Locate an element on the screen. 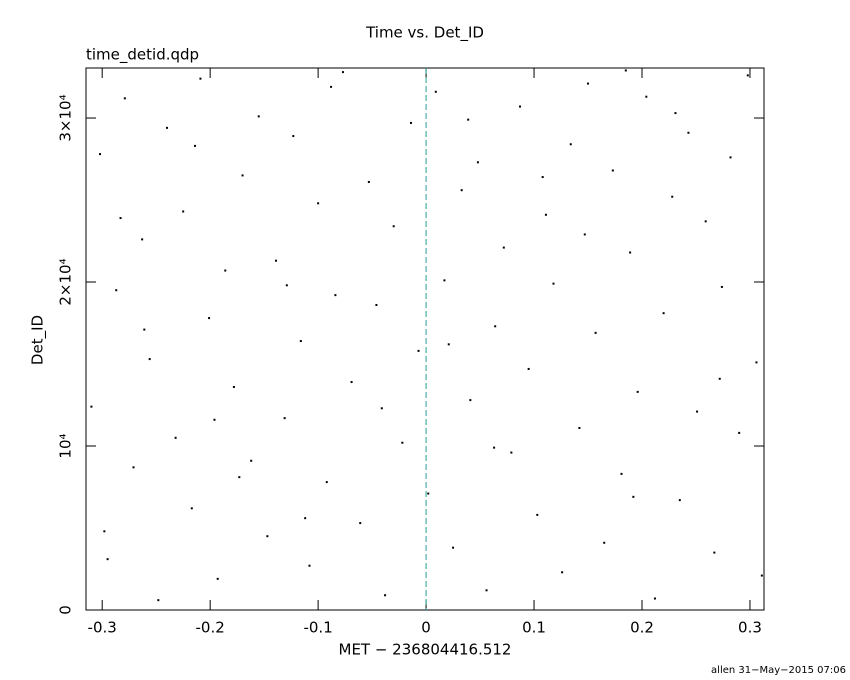 This screenshot has height=680, width=850. footer: allen 31−May−2015 07:06 is located at coordinates (778, 670).